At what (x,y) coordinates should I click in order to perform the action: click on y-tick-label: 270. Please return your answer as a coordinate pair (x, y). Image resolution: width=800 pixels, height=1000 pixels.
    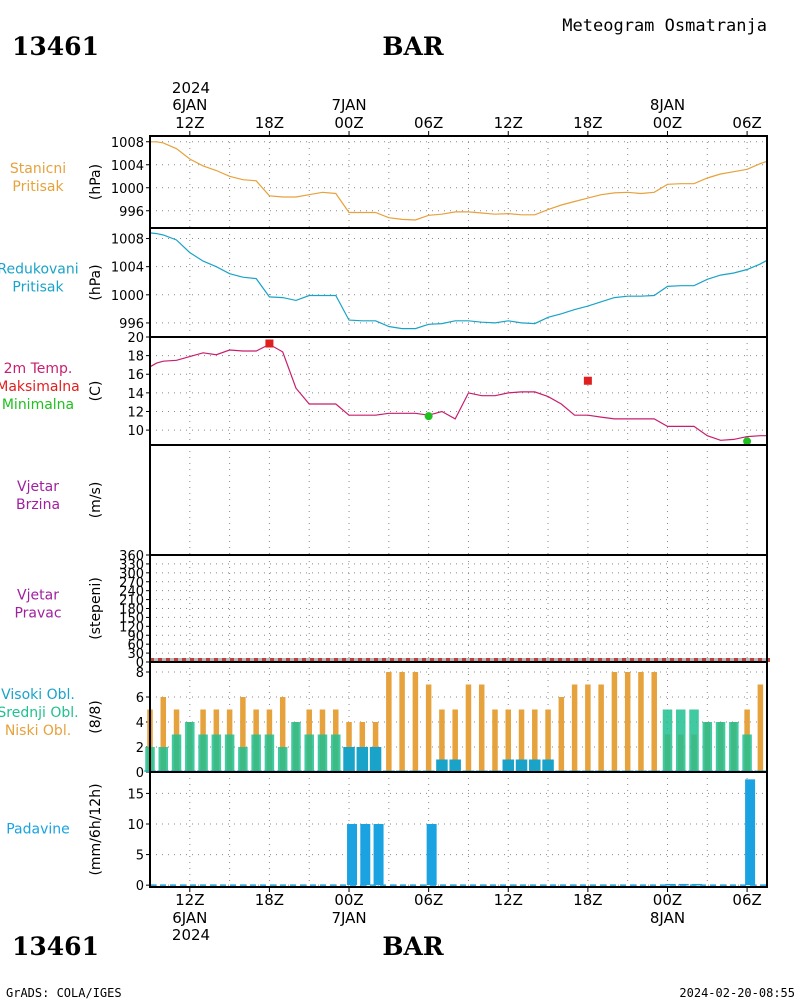
    Looking at the image, I should click on (131, 583).